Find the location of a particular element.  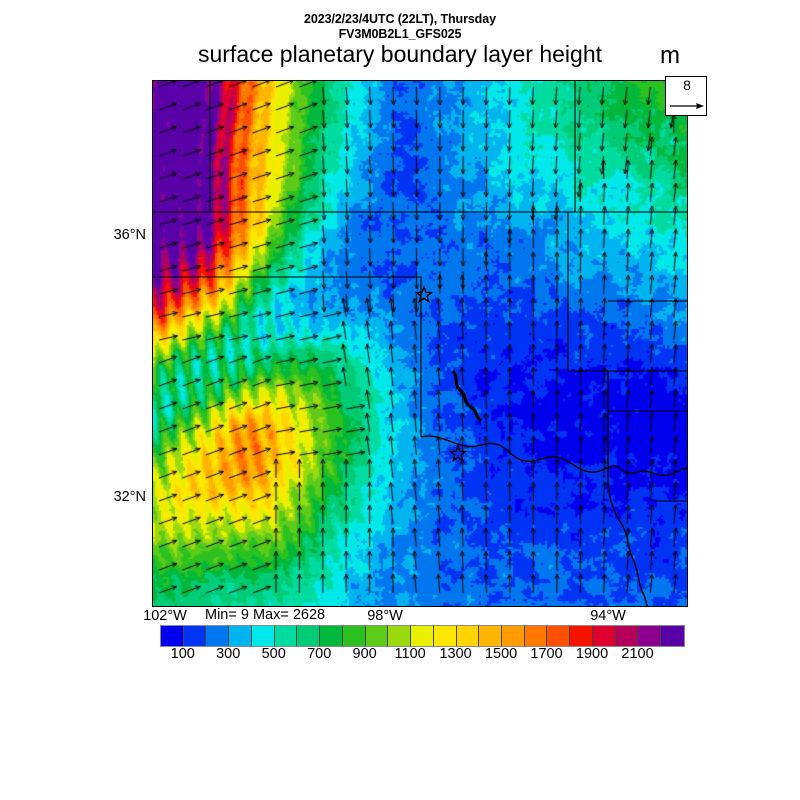

colorbar-tick: 700 is located at coordinates (319, 654).